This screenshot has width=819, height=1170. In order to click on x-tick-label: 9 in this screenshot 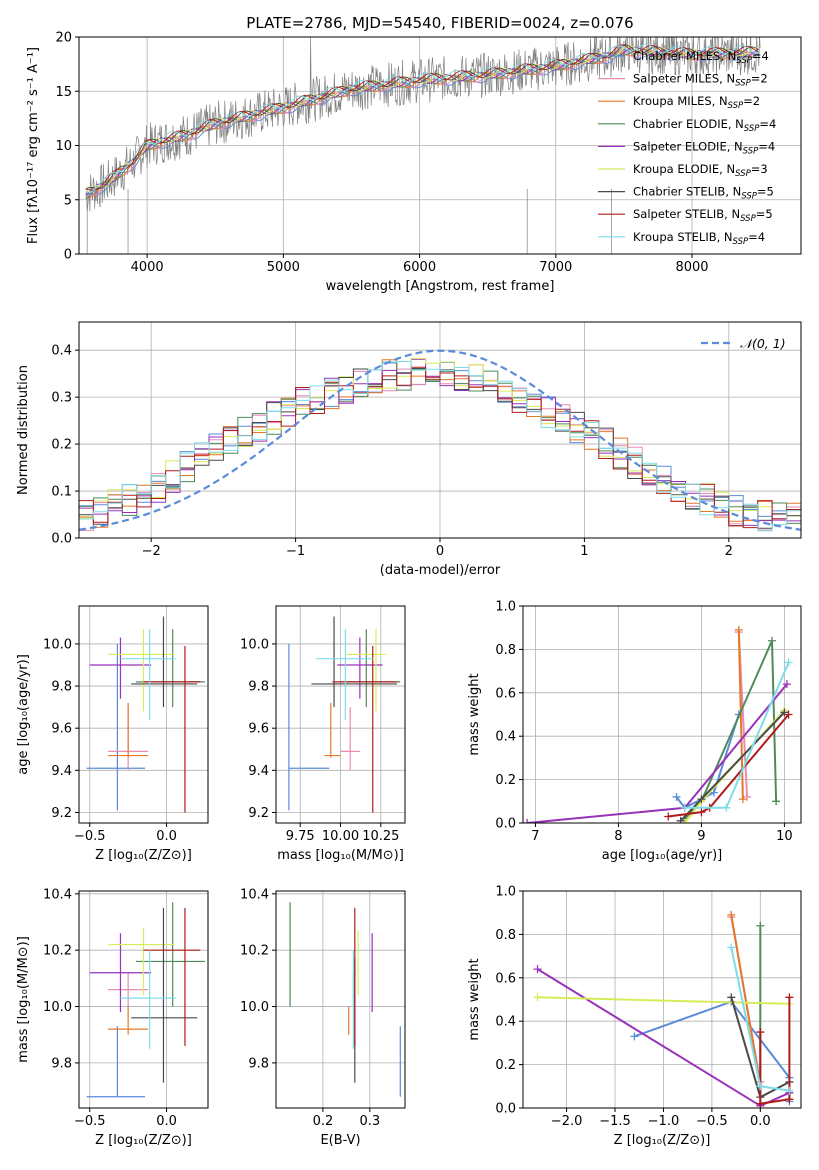, I will do `click(701, 836)`.